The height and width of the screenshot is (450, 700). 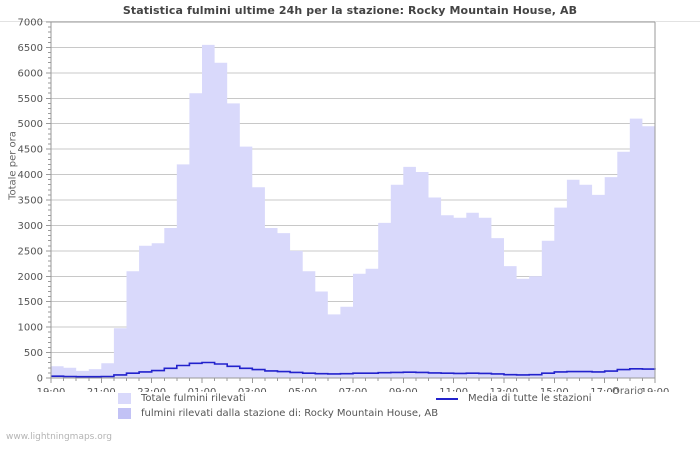 What do you see at coordinates (30, 175) in the screenshot?
I see `svg-text: 4000` at bounding box center [30, 175].